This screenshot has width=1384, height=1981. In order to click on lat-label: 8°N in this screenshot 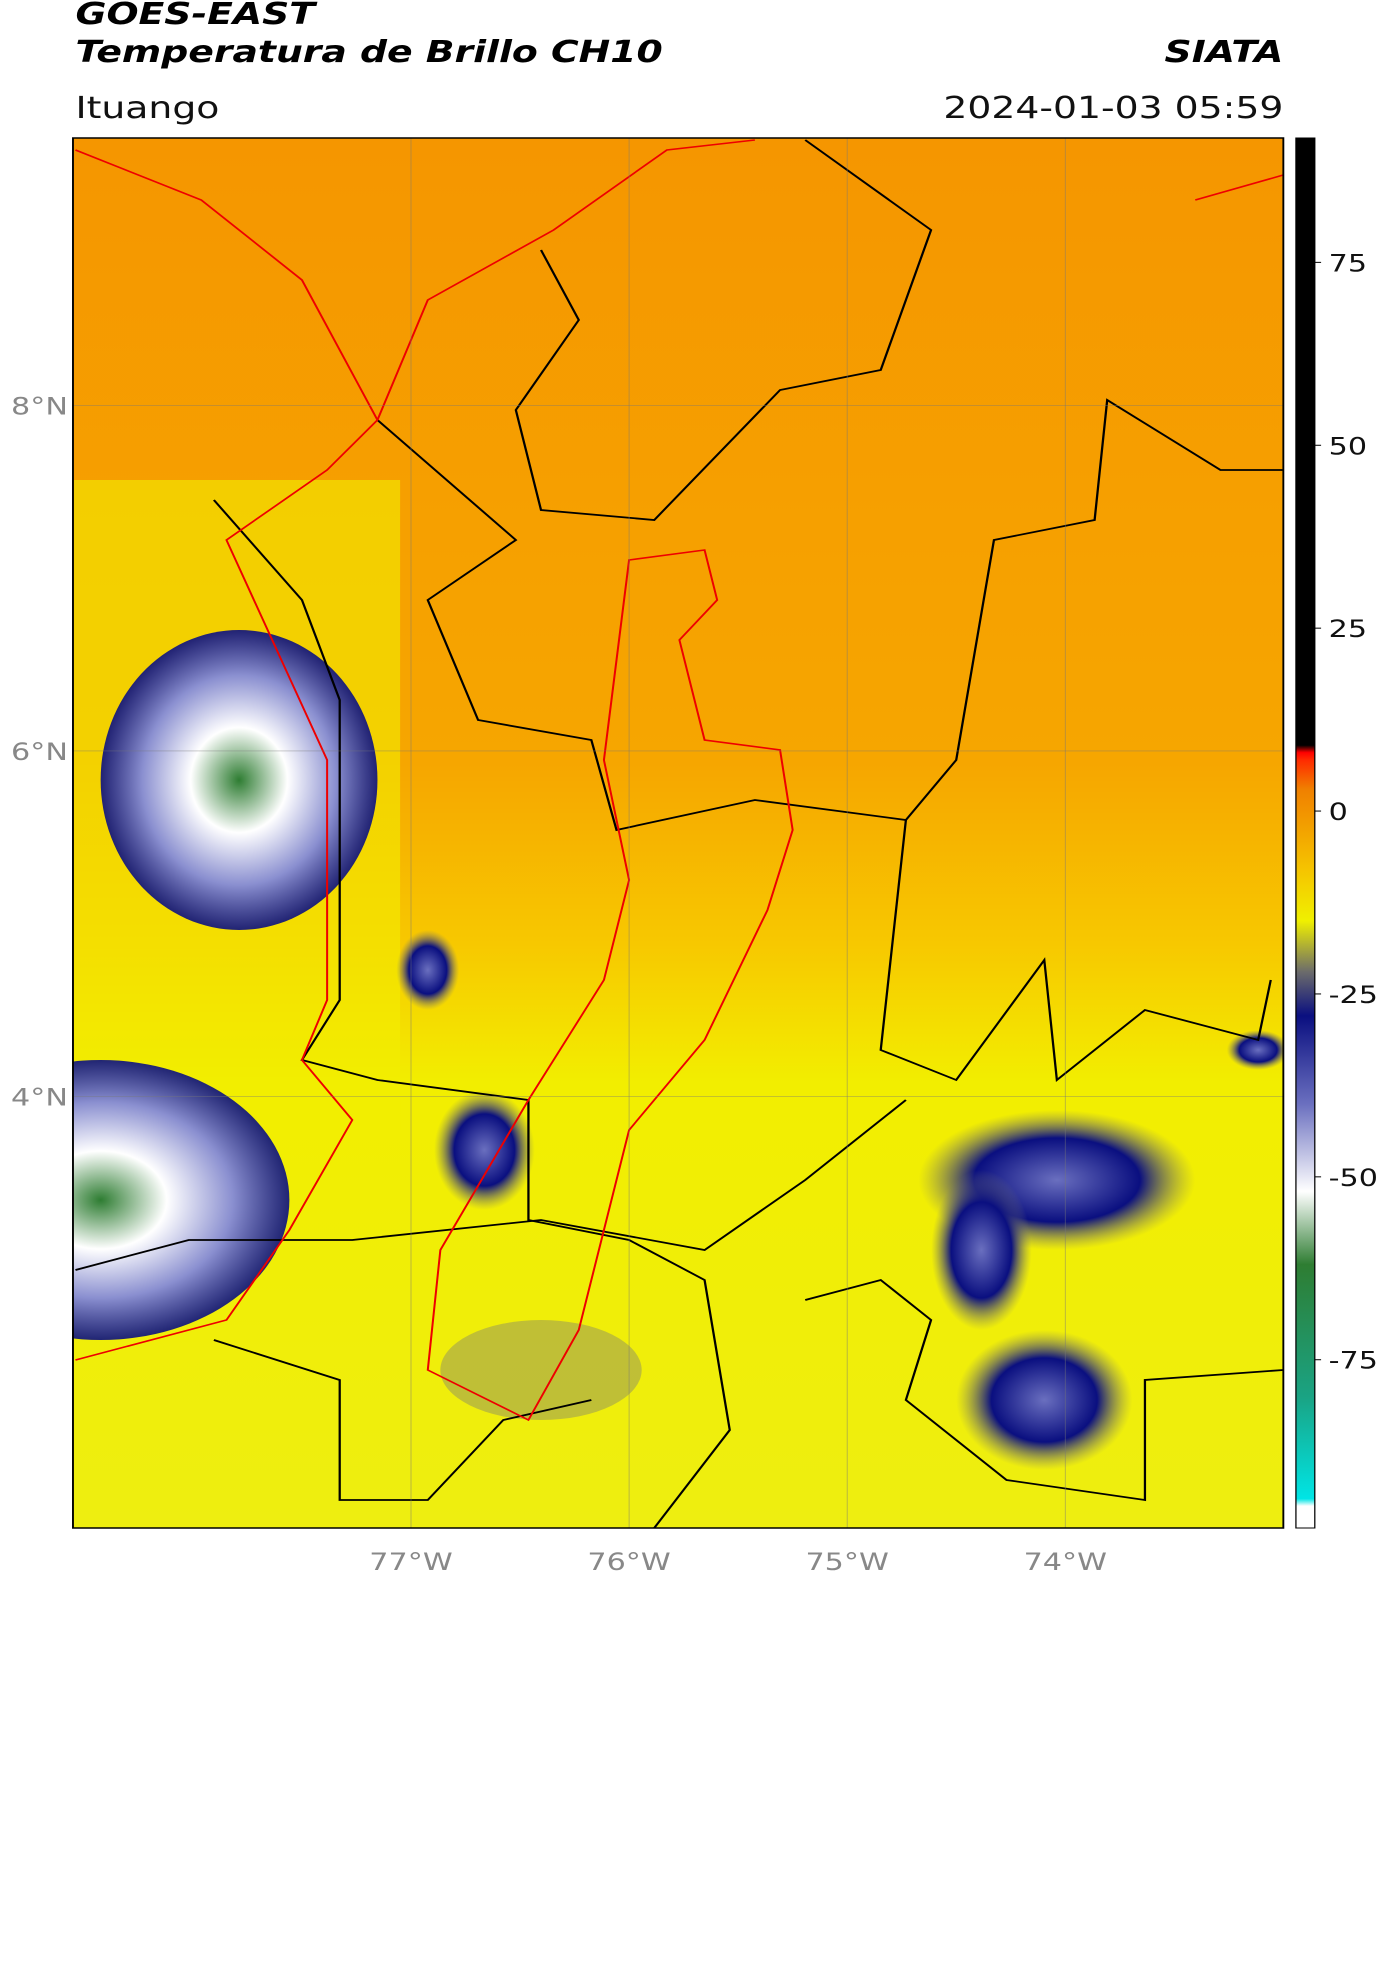, I will do `click(39, 407)`.